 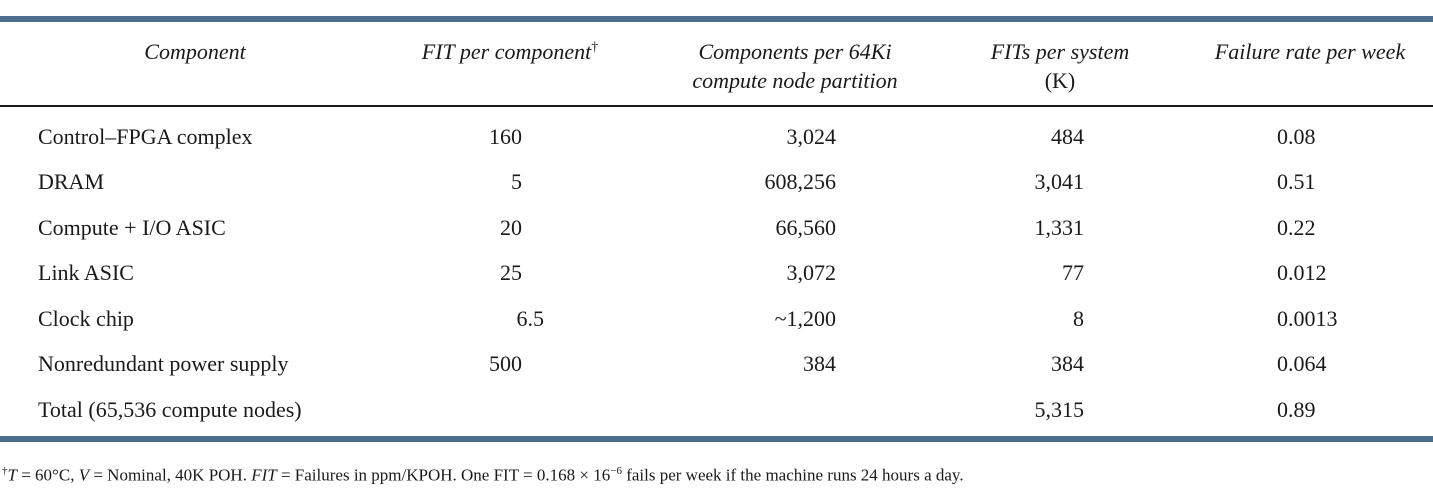 I want to click on cell-rate: 0.89, so click(x=1296, y=409).